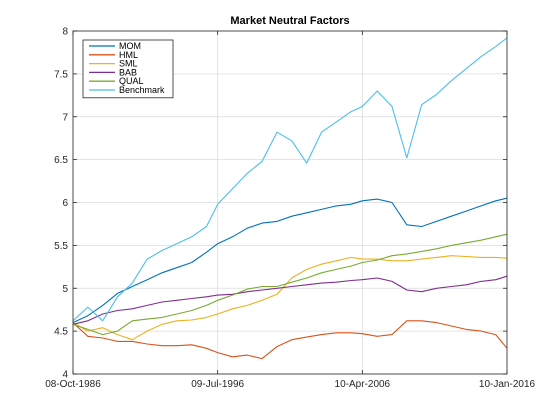  Describe the element at coordinates (65, 117) in the screenshot. I see `y-tick-label: 7` at that location.